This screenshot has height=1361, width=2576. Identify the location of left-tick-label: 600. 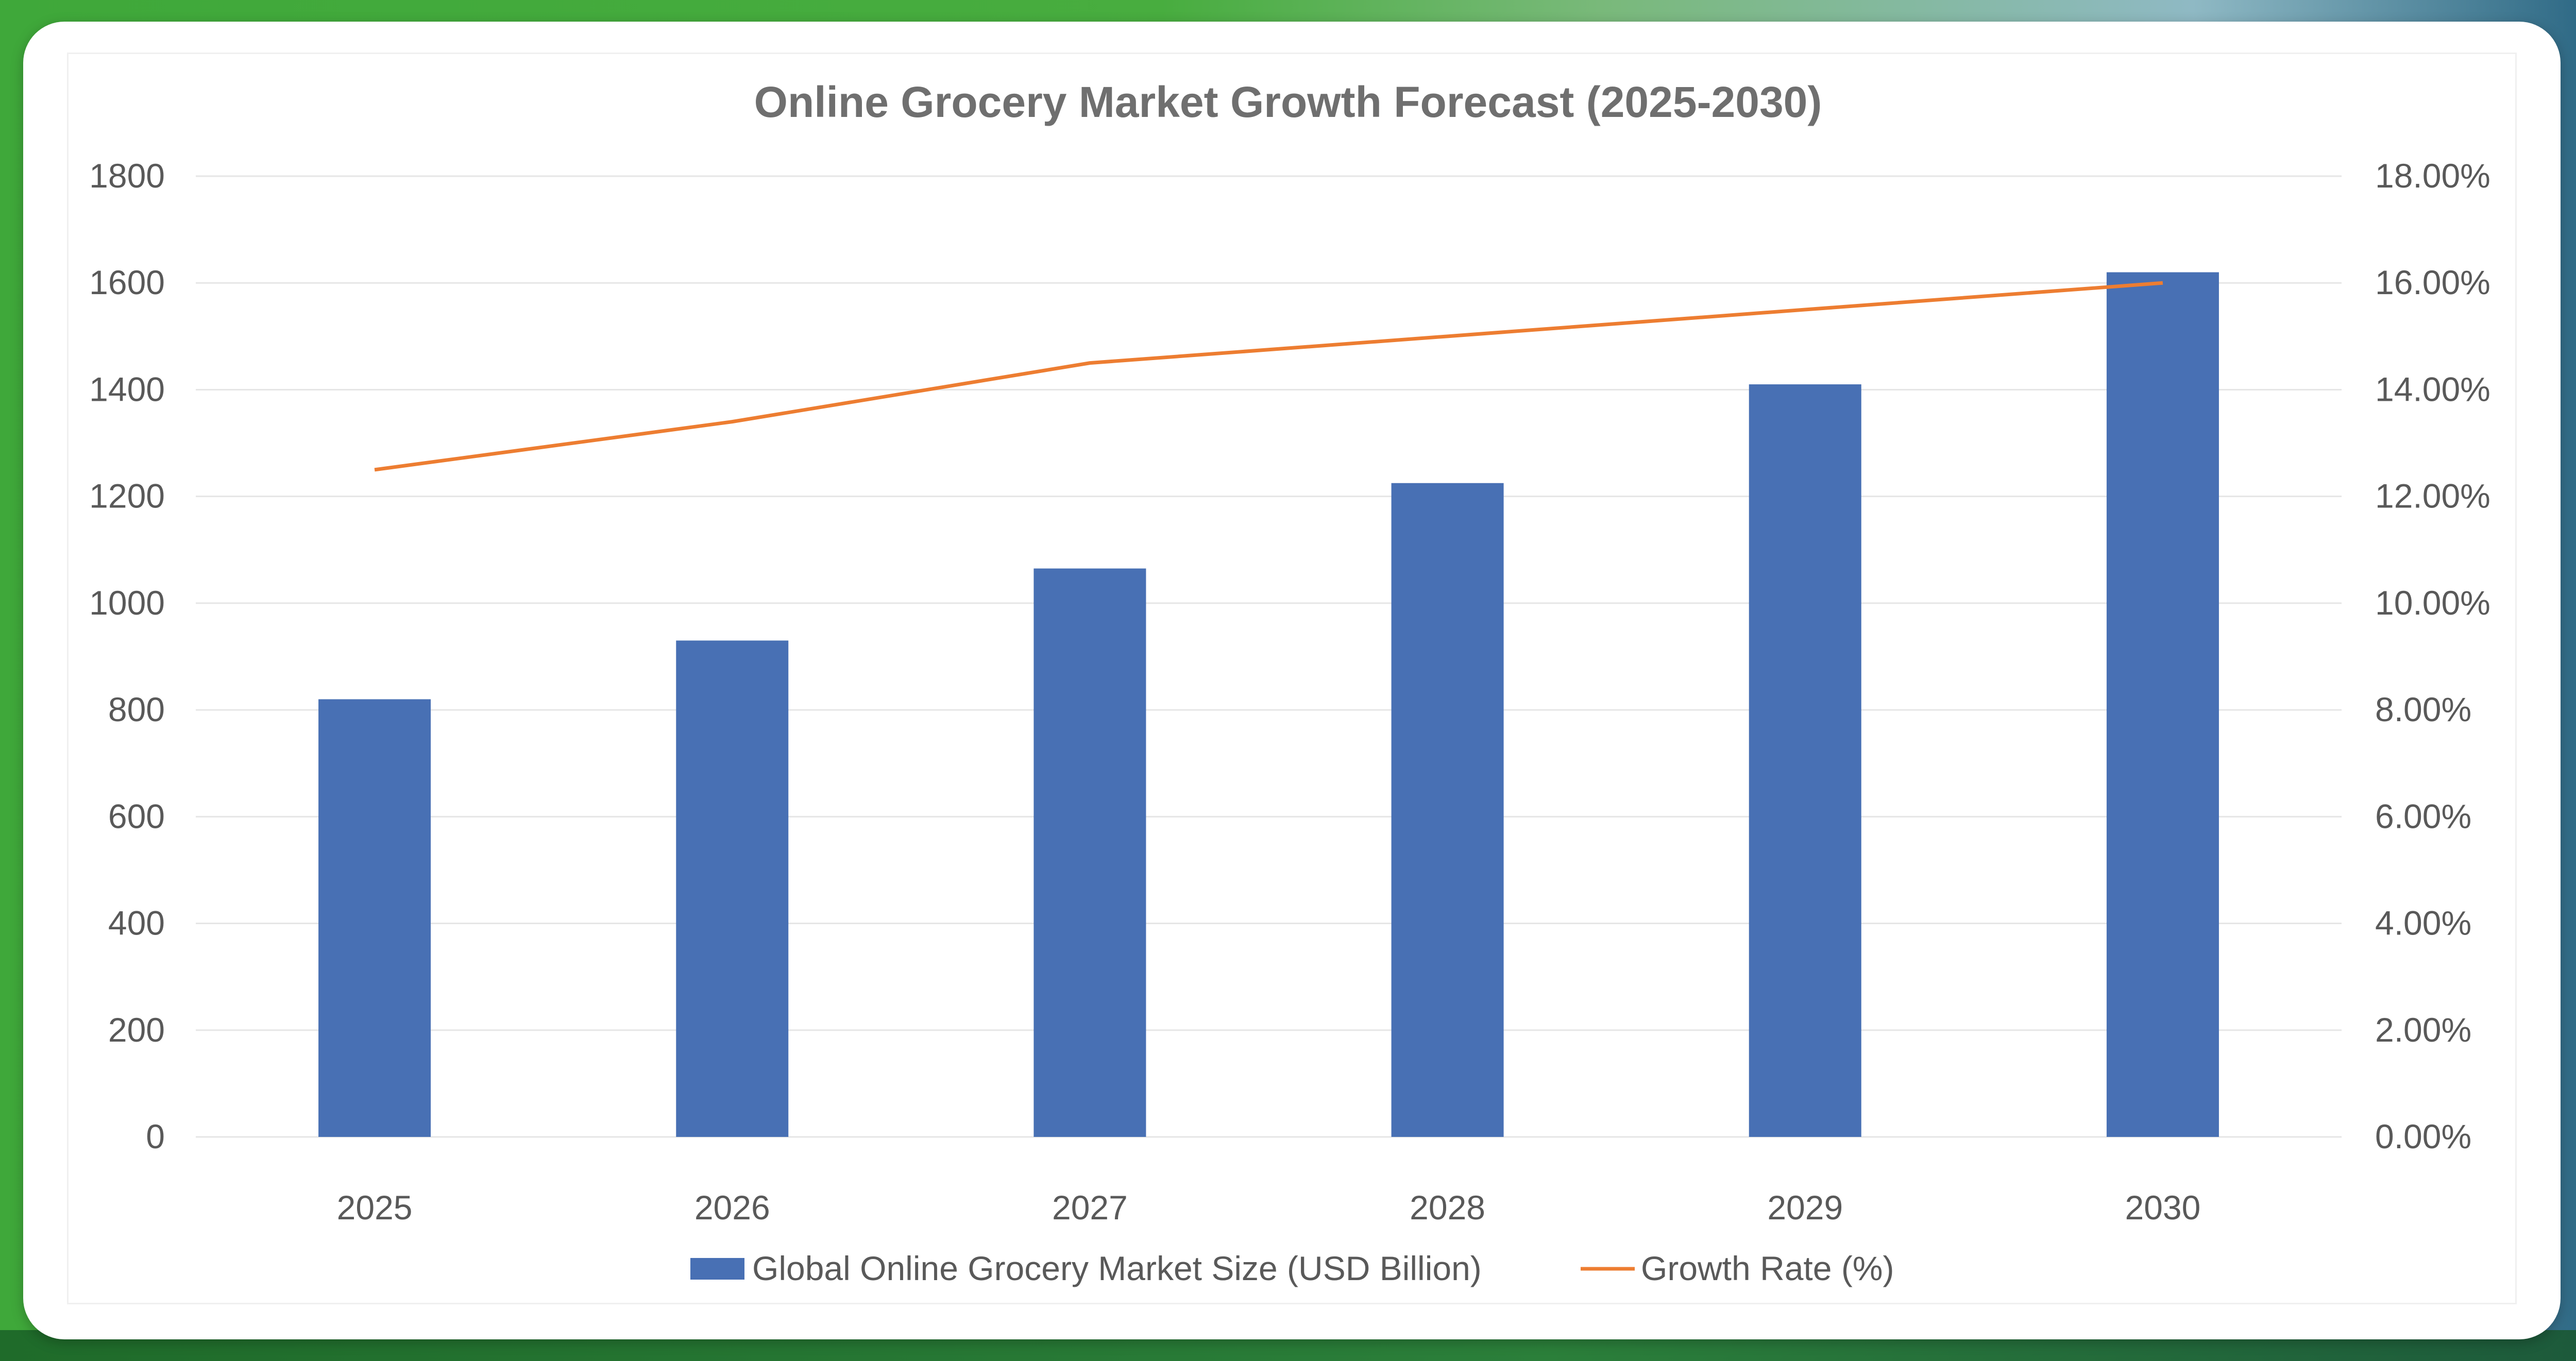
(136, 816).